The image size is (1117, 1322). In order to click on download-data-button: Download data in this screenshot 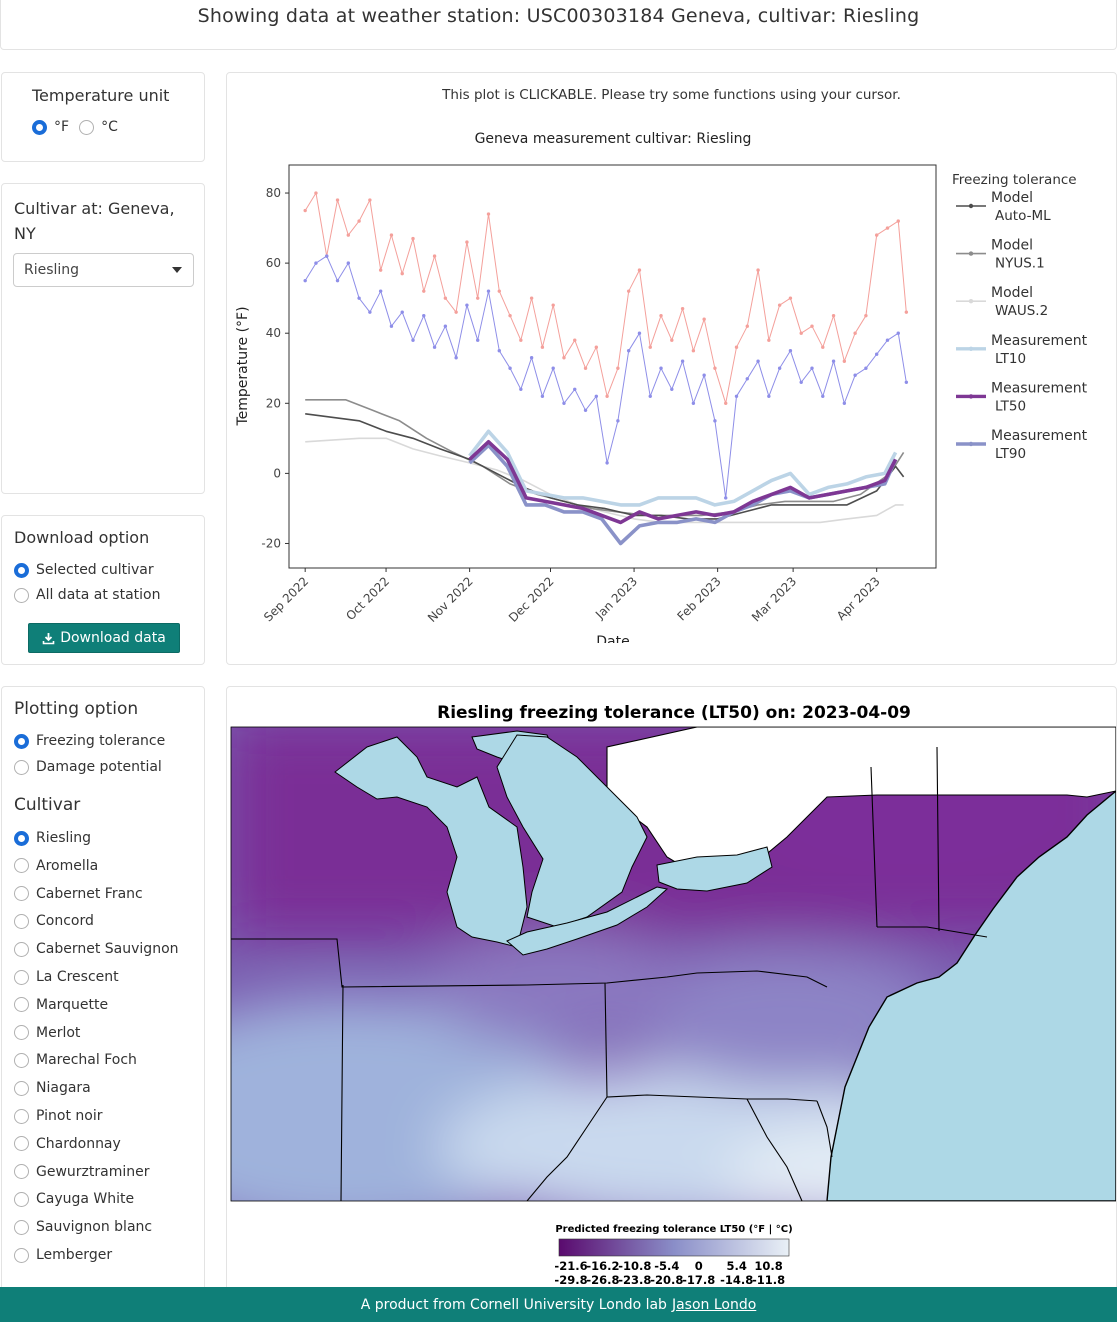, I will do `click(104, 638)`.